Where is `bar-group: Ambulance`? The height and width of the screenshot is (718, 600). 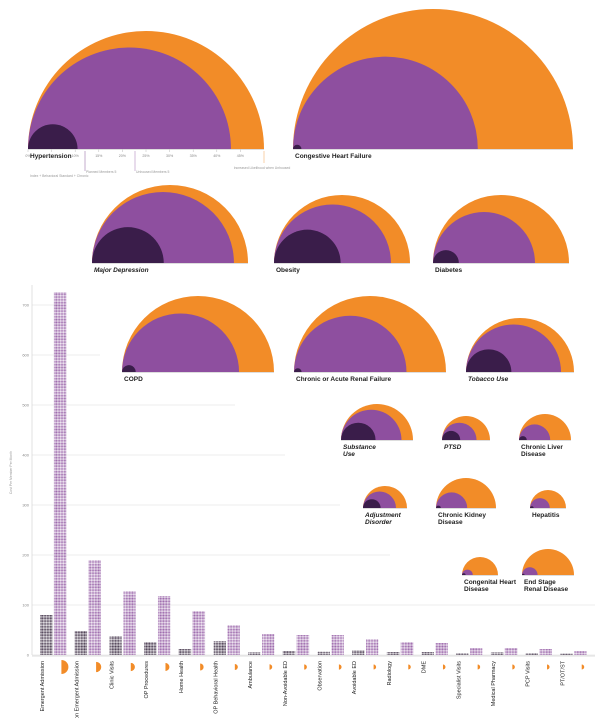
bar-group: Ambulance is located at coordinates (261, 661).